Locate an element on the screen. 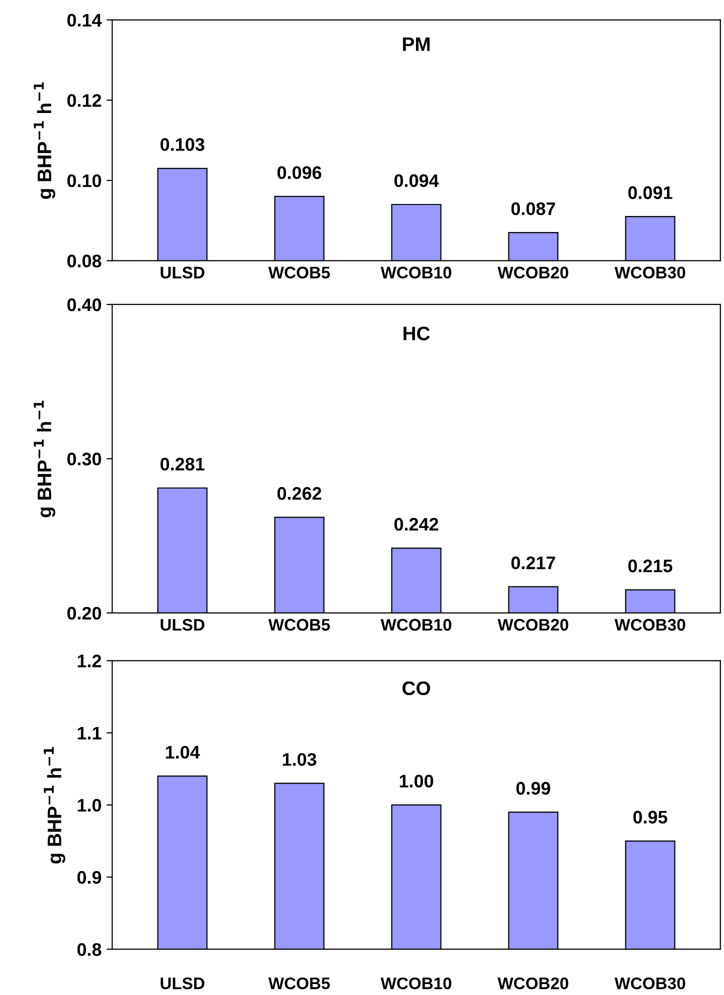  text: CO is located at coordinates (416, 688).